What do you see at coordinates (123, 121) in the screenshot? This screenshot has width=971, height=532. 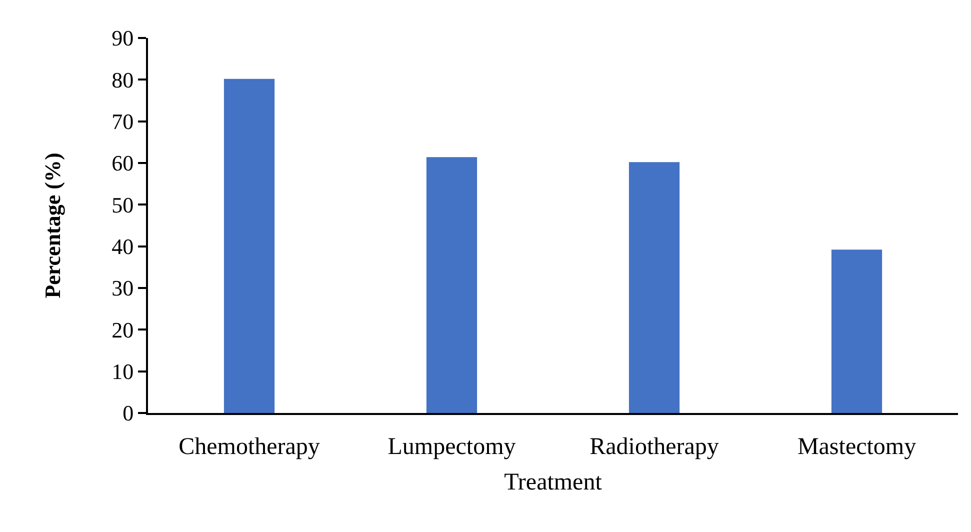 I see `y-tick-label: 70` at bounding box center [123, 121].